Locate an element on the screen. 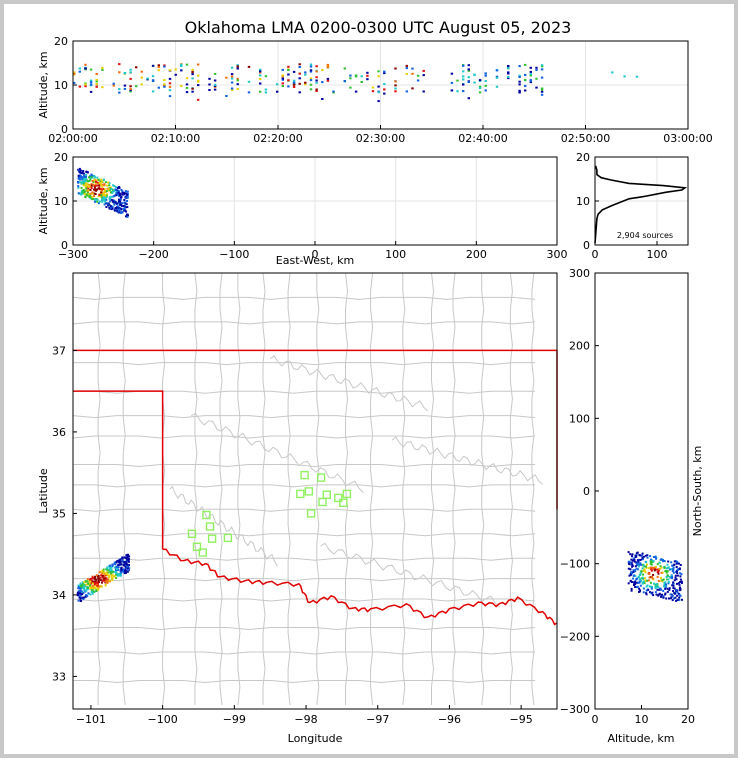 This screenshot has height=758, width=738. altitude-tick-label: 20 is located at coordinates (61, 41).